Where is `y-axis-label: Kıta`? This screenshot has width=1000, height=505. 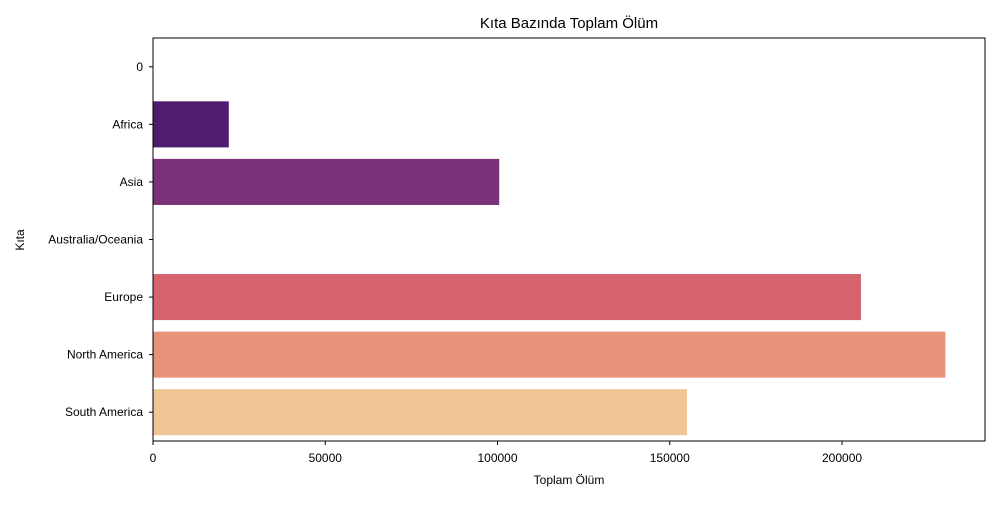
y-axis-label: Kıta is located at coordinates (20, 240).